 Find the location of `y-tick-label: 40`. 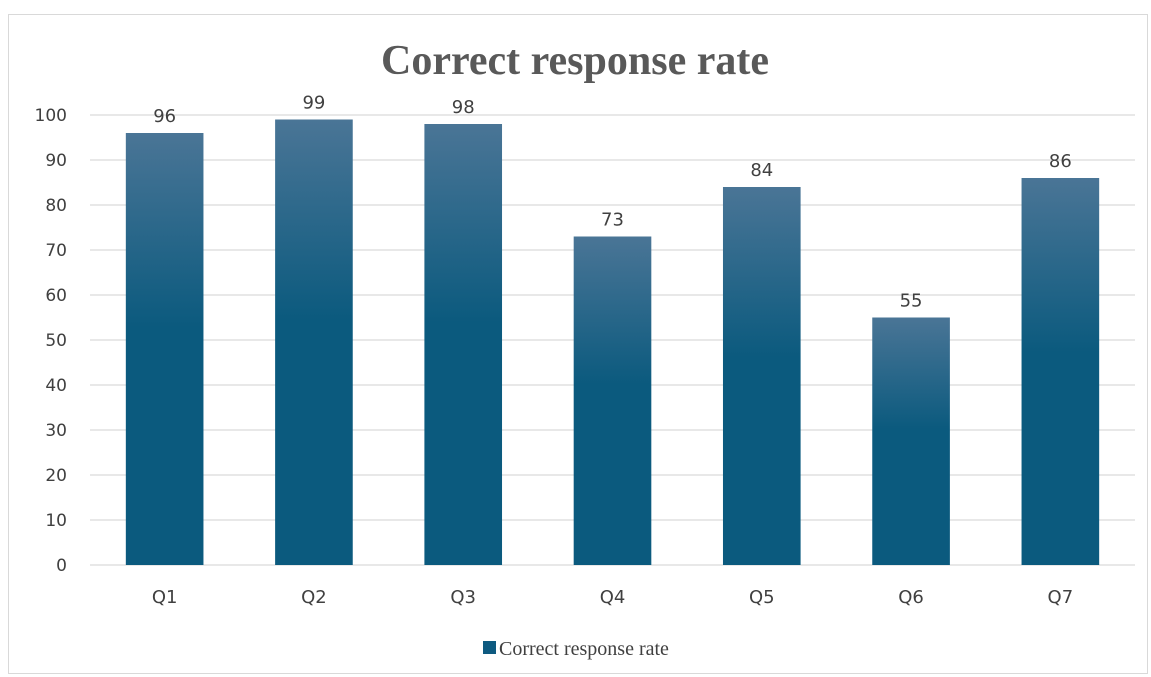

y-tick-label: 40 is located at coordinates (56, 386).